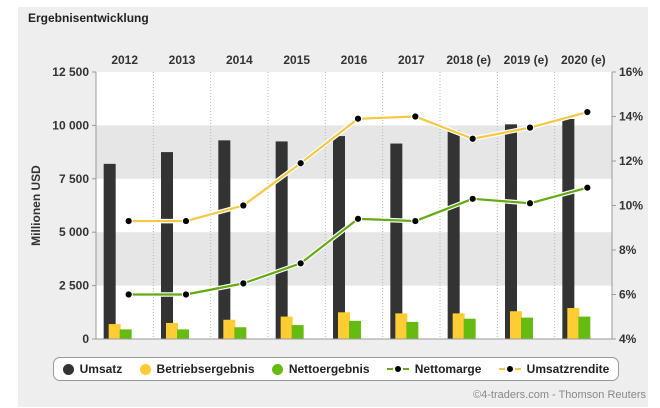 This screenshot has height=408, width=660. Describe the element at coordinates (468, 60) in the screenshot. I see `x-tick-label: 2018 (e)` at that location.